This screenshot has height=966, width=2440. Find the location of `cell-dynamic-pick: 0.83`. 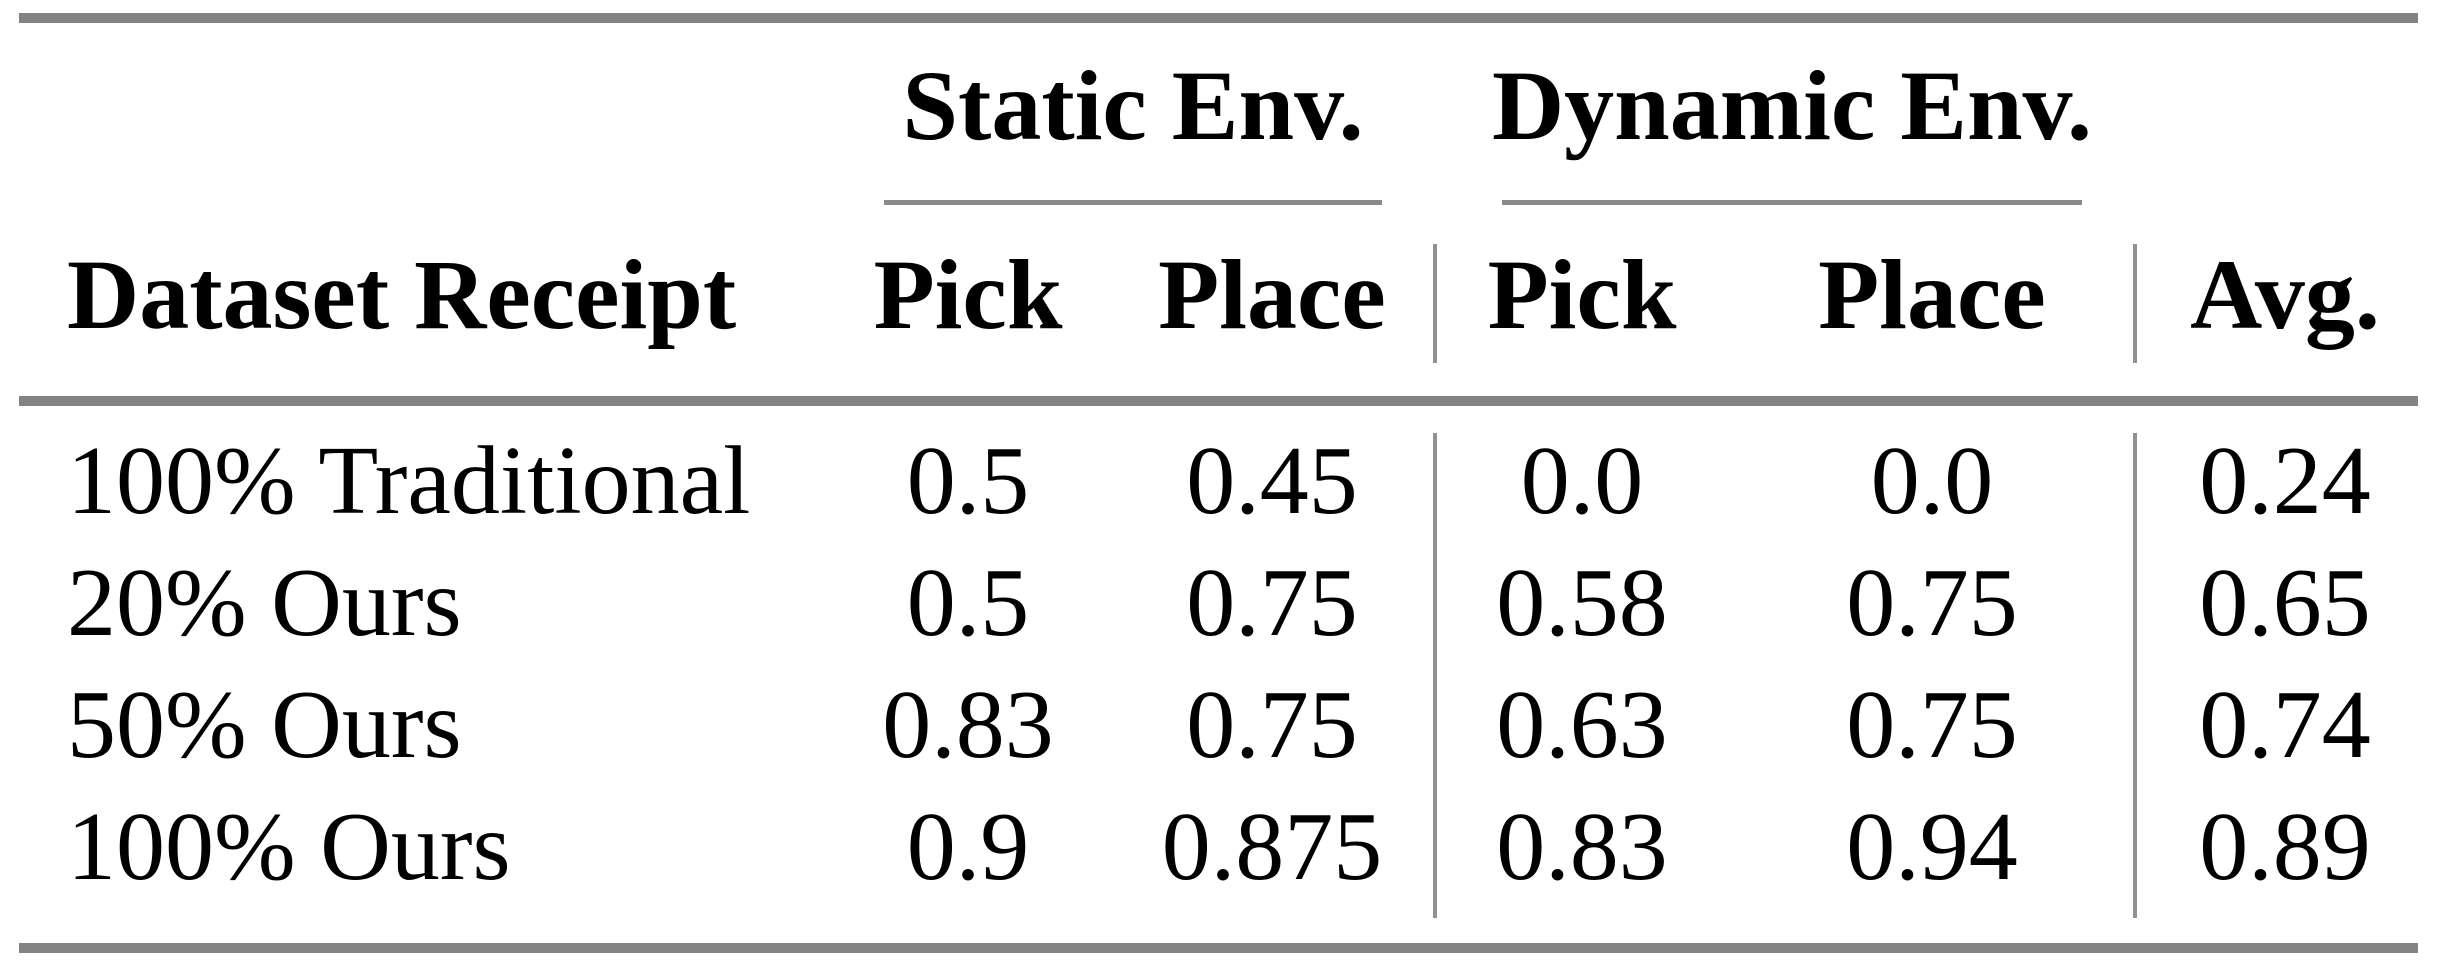

cell-dynamic-pick: 0.83 is located at coordinates (1582, 847).